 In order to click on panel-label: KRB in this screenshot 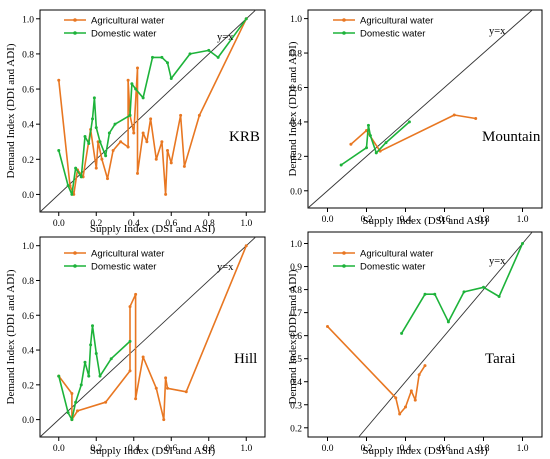, I will do `click(244, 137)`.